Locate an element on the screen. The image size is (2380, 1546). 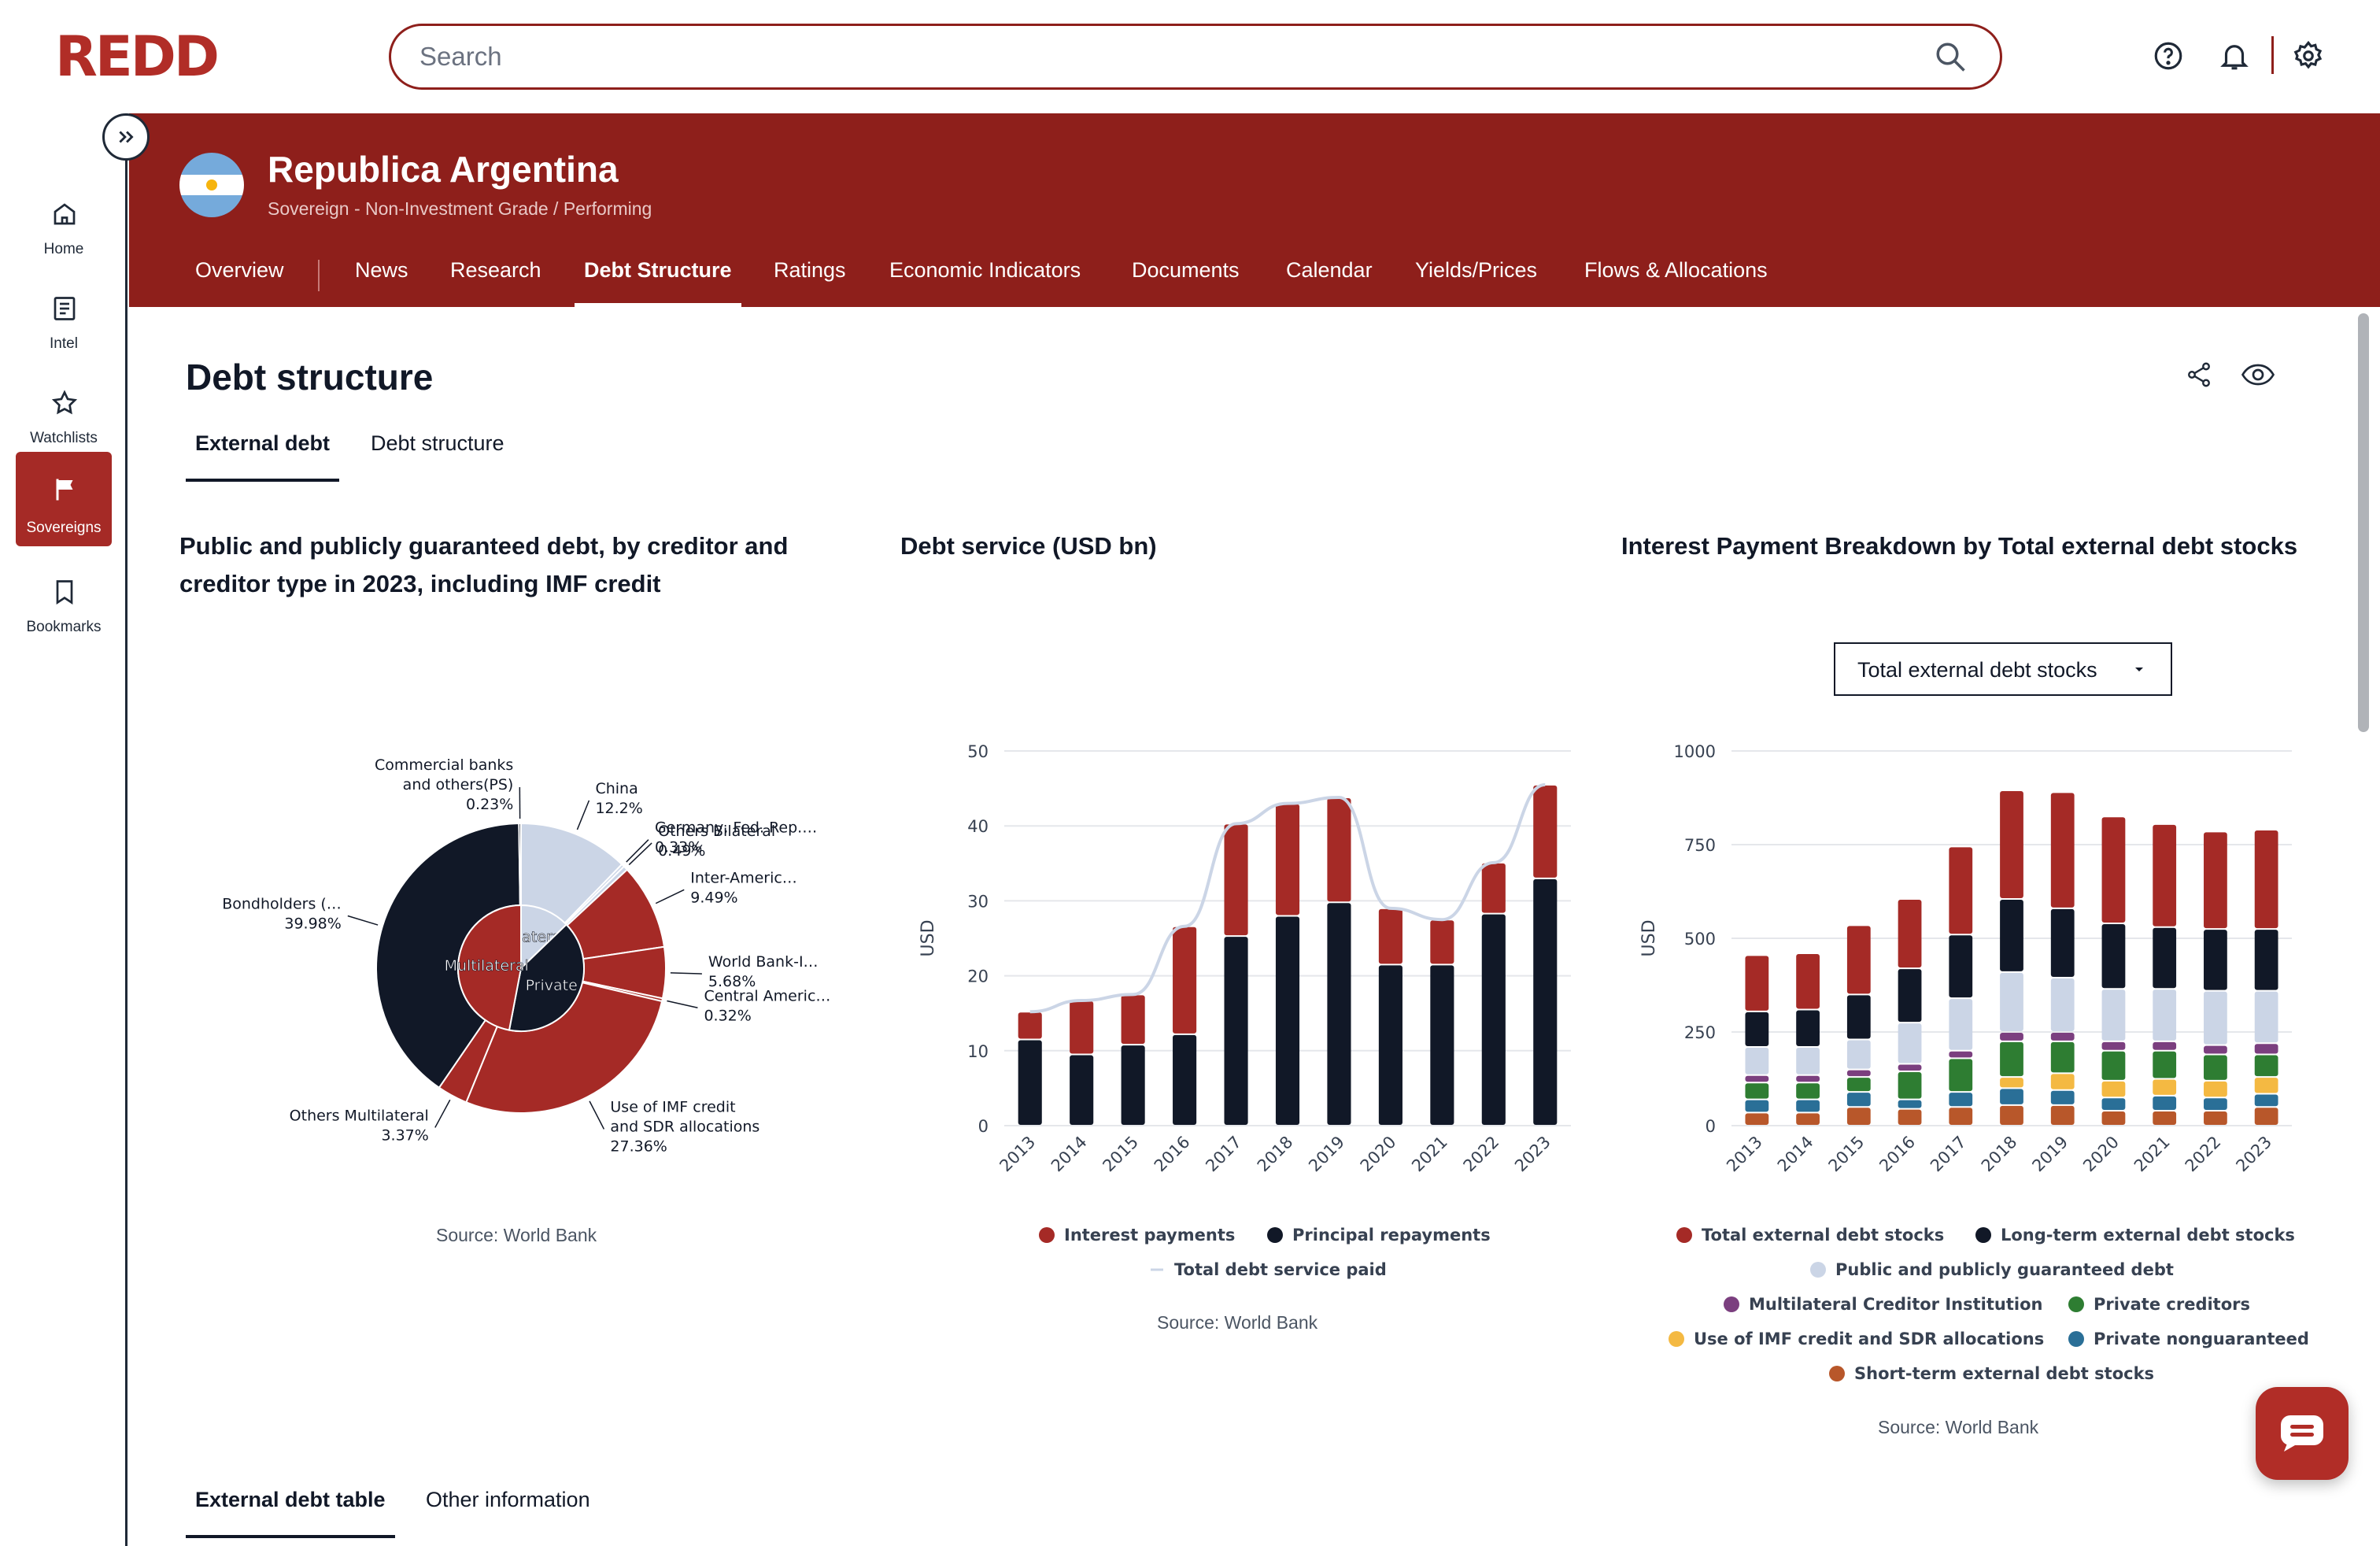
x-tick-label: 2023 is located at coordinates (1532, 1154).